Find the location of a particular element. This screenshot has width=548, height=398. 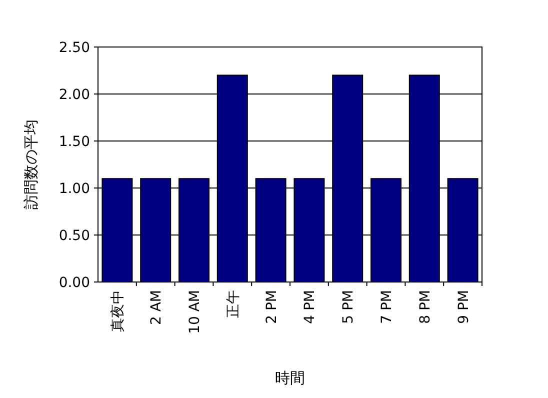

y-axis-title: 訪問数の平均 is located at coordinates (31, 165).